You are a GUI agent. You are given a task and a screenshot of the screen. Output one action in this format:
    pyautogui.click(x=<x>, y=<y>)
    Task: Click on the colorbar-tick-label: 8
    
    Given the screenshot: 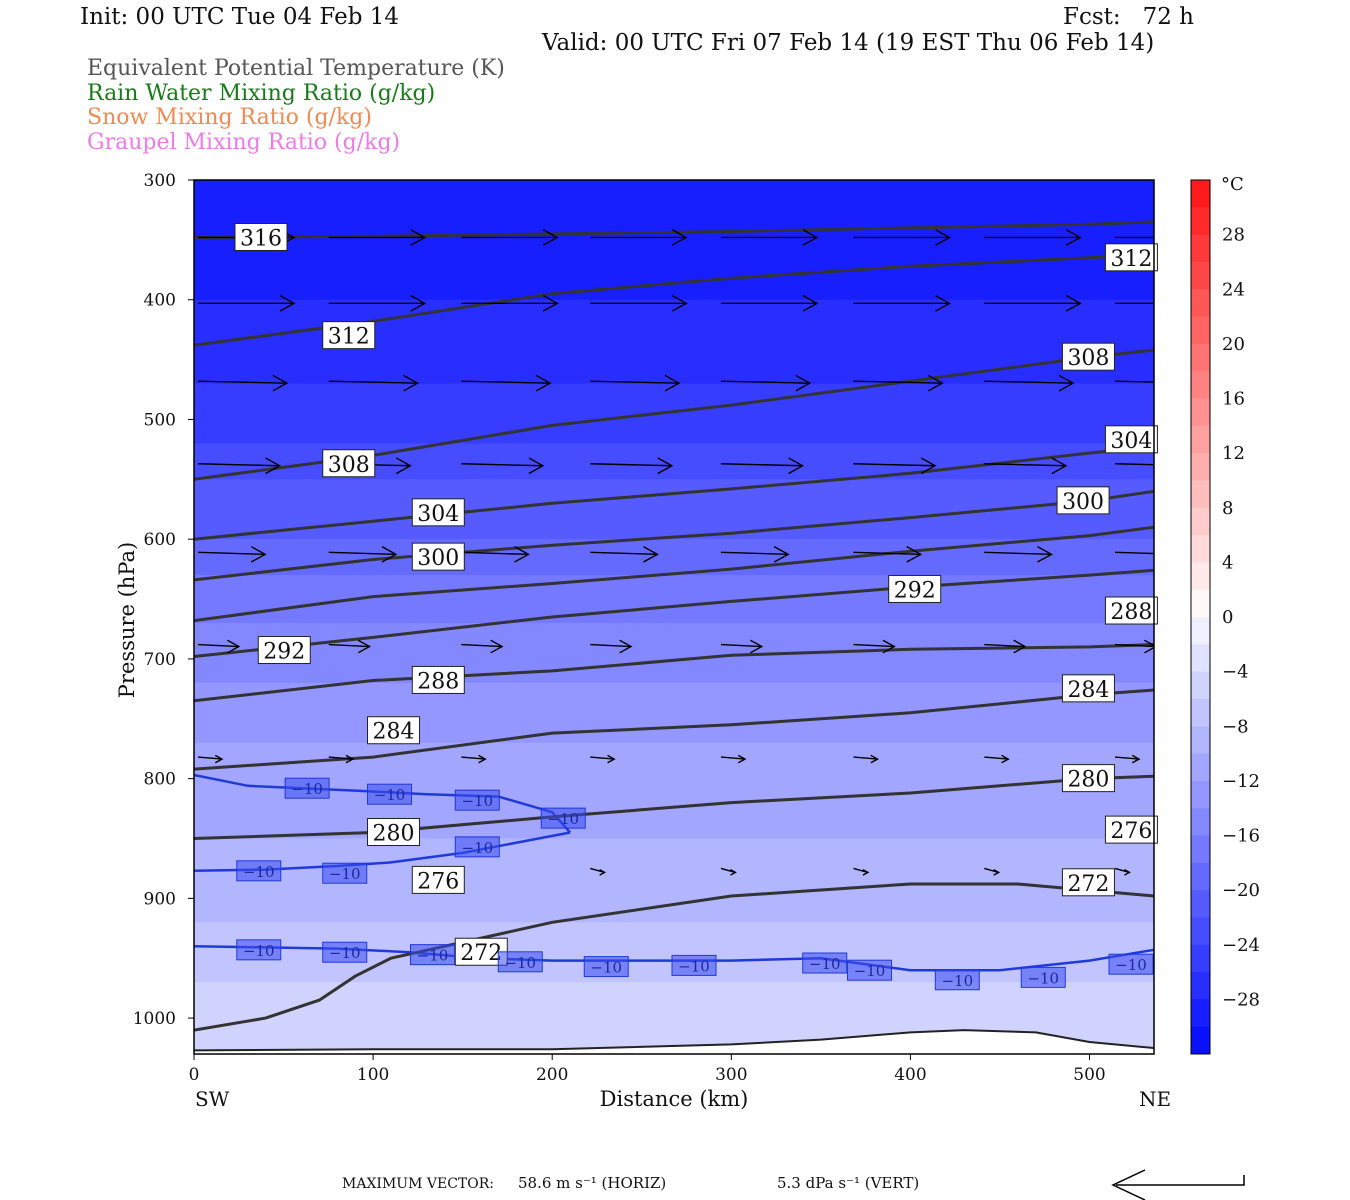 What is the action you would take?
    pyautogui.click(x=1227, y=508)
    